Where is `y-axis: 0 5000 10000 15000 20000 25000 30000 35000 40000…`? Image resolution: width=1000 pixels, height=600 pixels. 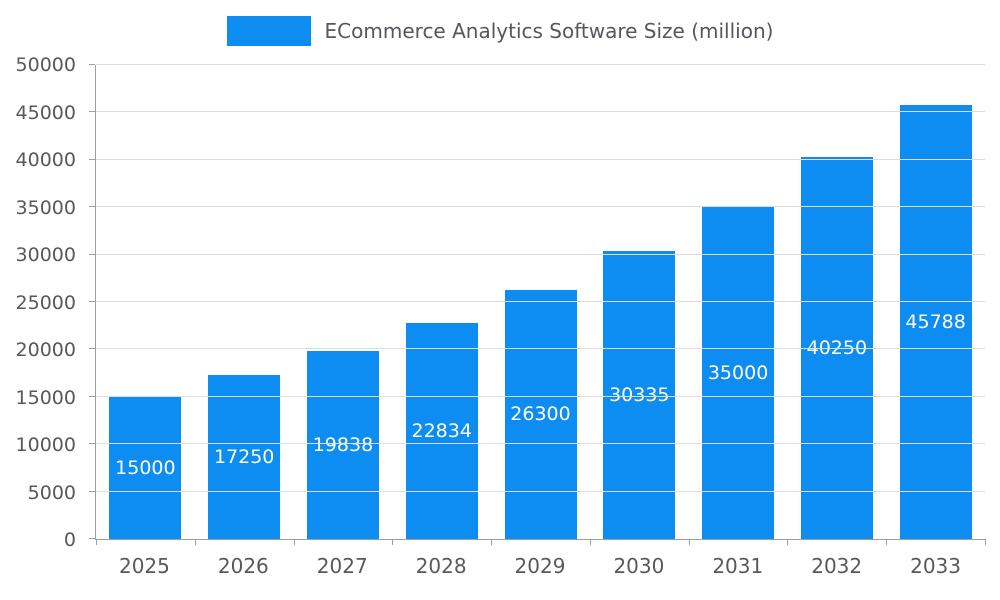 y-axis: 0 5000 10000 15000 20000 25000 30000 35000 40000… is located at coordinates (44, 302).